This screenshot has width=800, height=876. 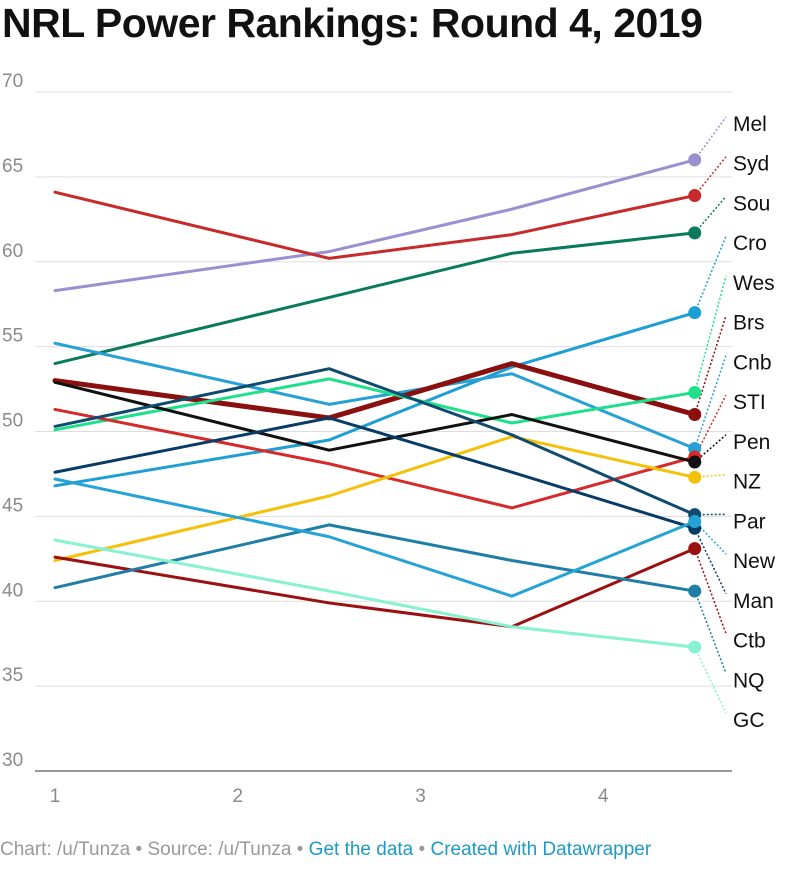 I want to click on series-label-syd: Syd, so click(x=751, y=164).